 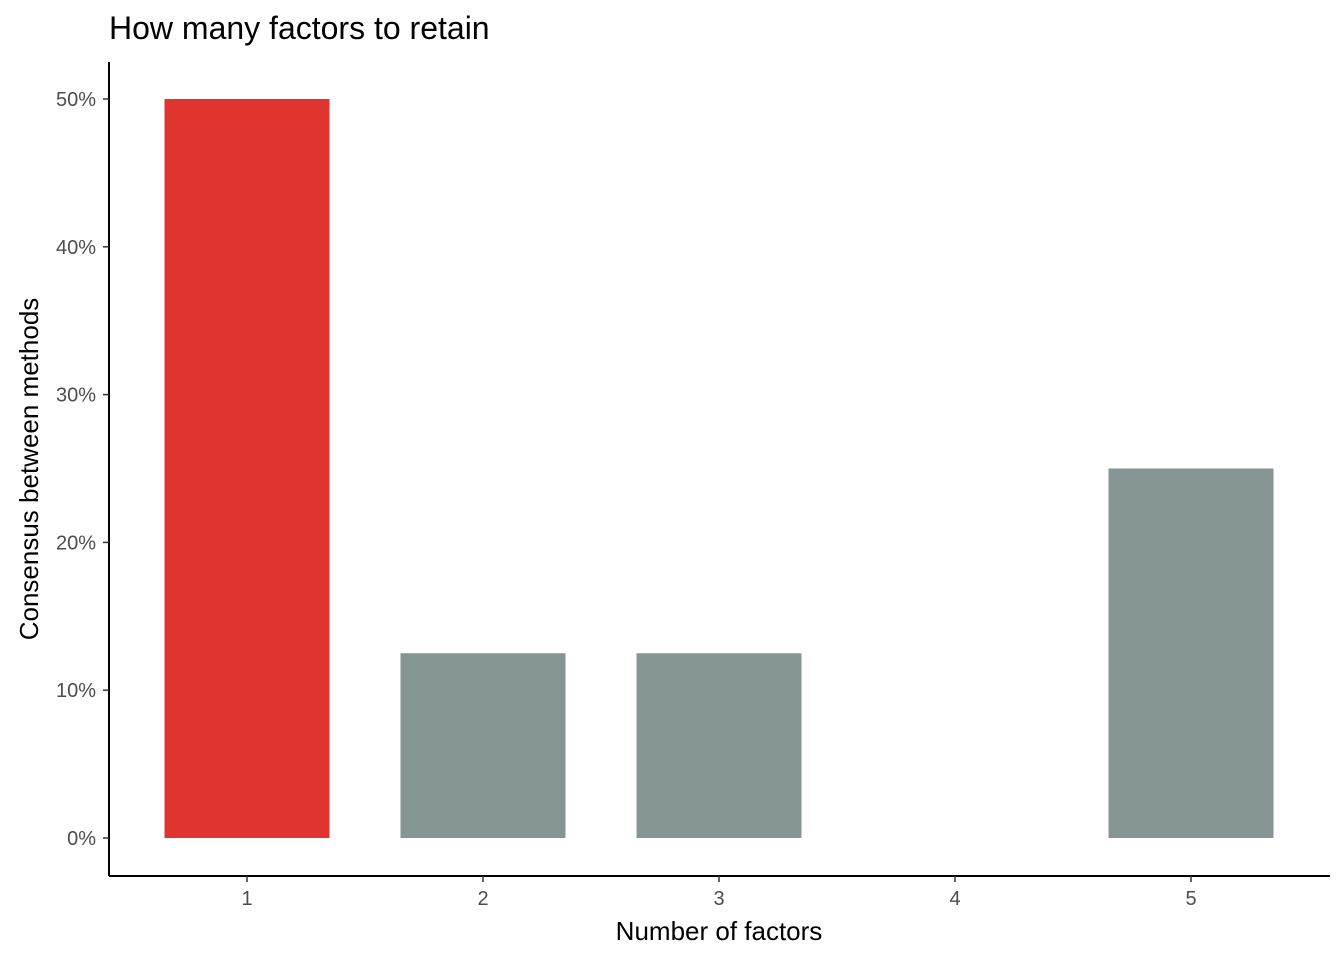 I want to click on x-tick-label: 4, so click(x=954, y=899).